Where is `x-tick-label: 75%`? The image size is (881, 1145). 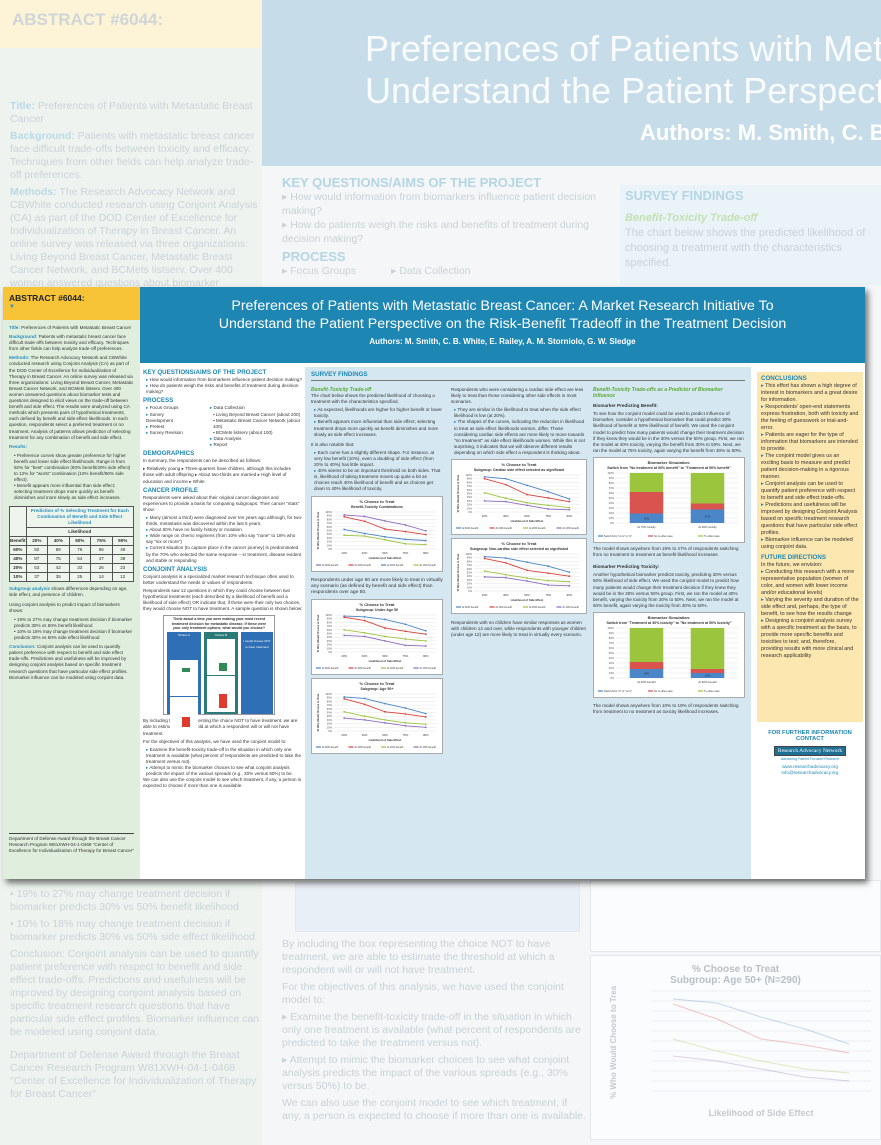
x-tick-label: 75% is located at coordinates (548, 516).